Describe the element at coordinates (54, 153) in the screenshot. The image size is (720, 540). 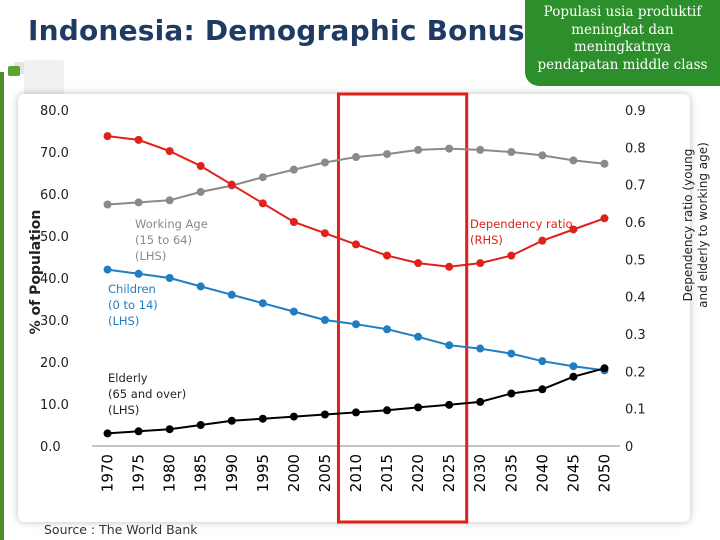
I see `y-tick-left: 70.0` at that location.